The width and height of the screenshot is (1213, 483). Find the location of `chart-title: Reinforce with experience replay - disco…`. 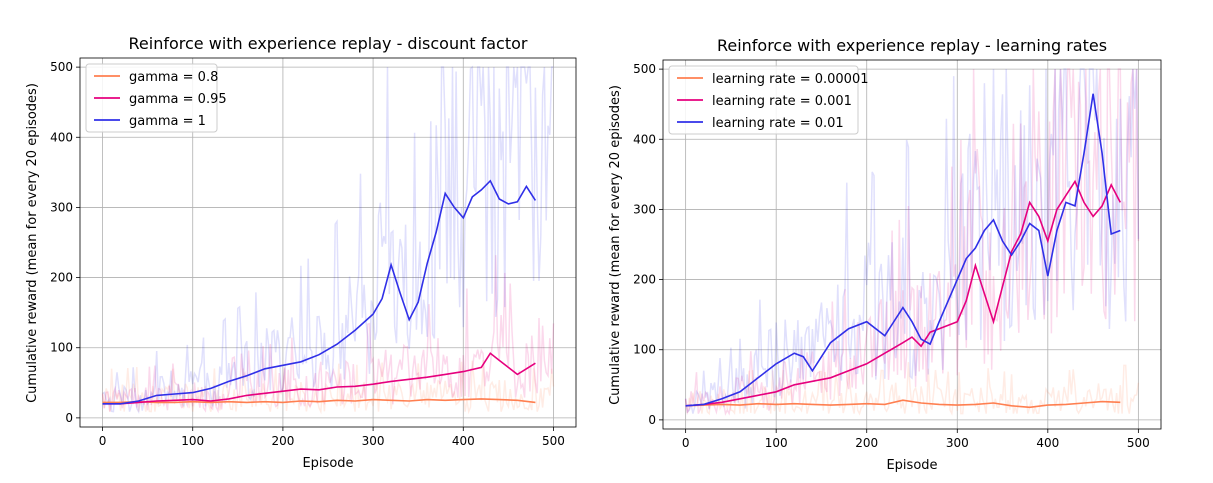

chart-title: Reinforce with experience replay - disco… is located at coordinates (328, 43).